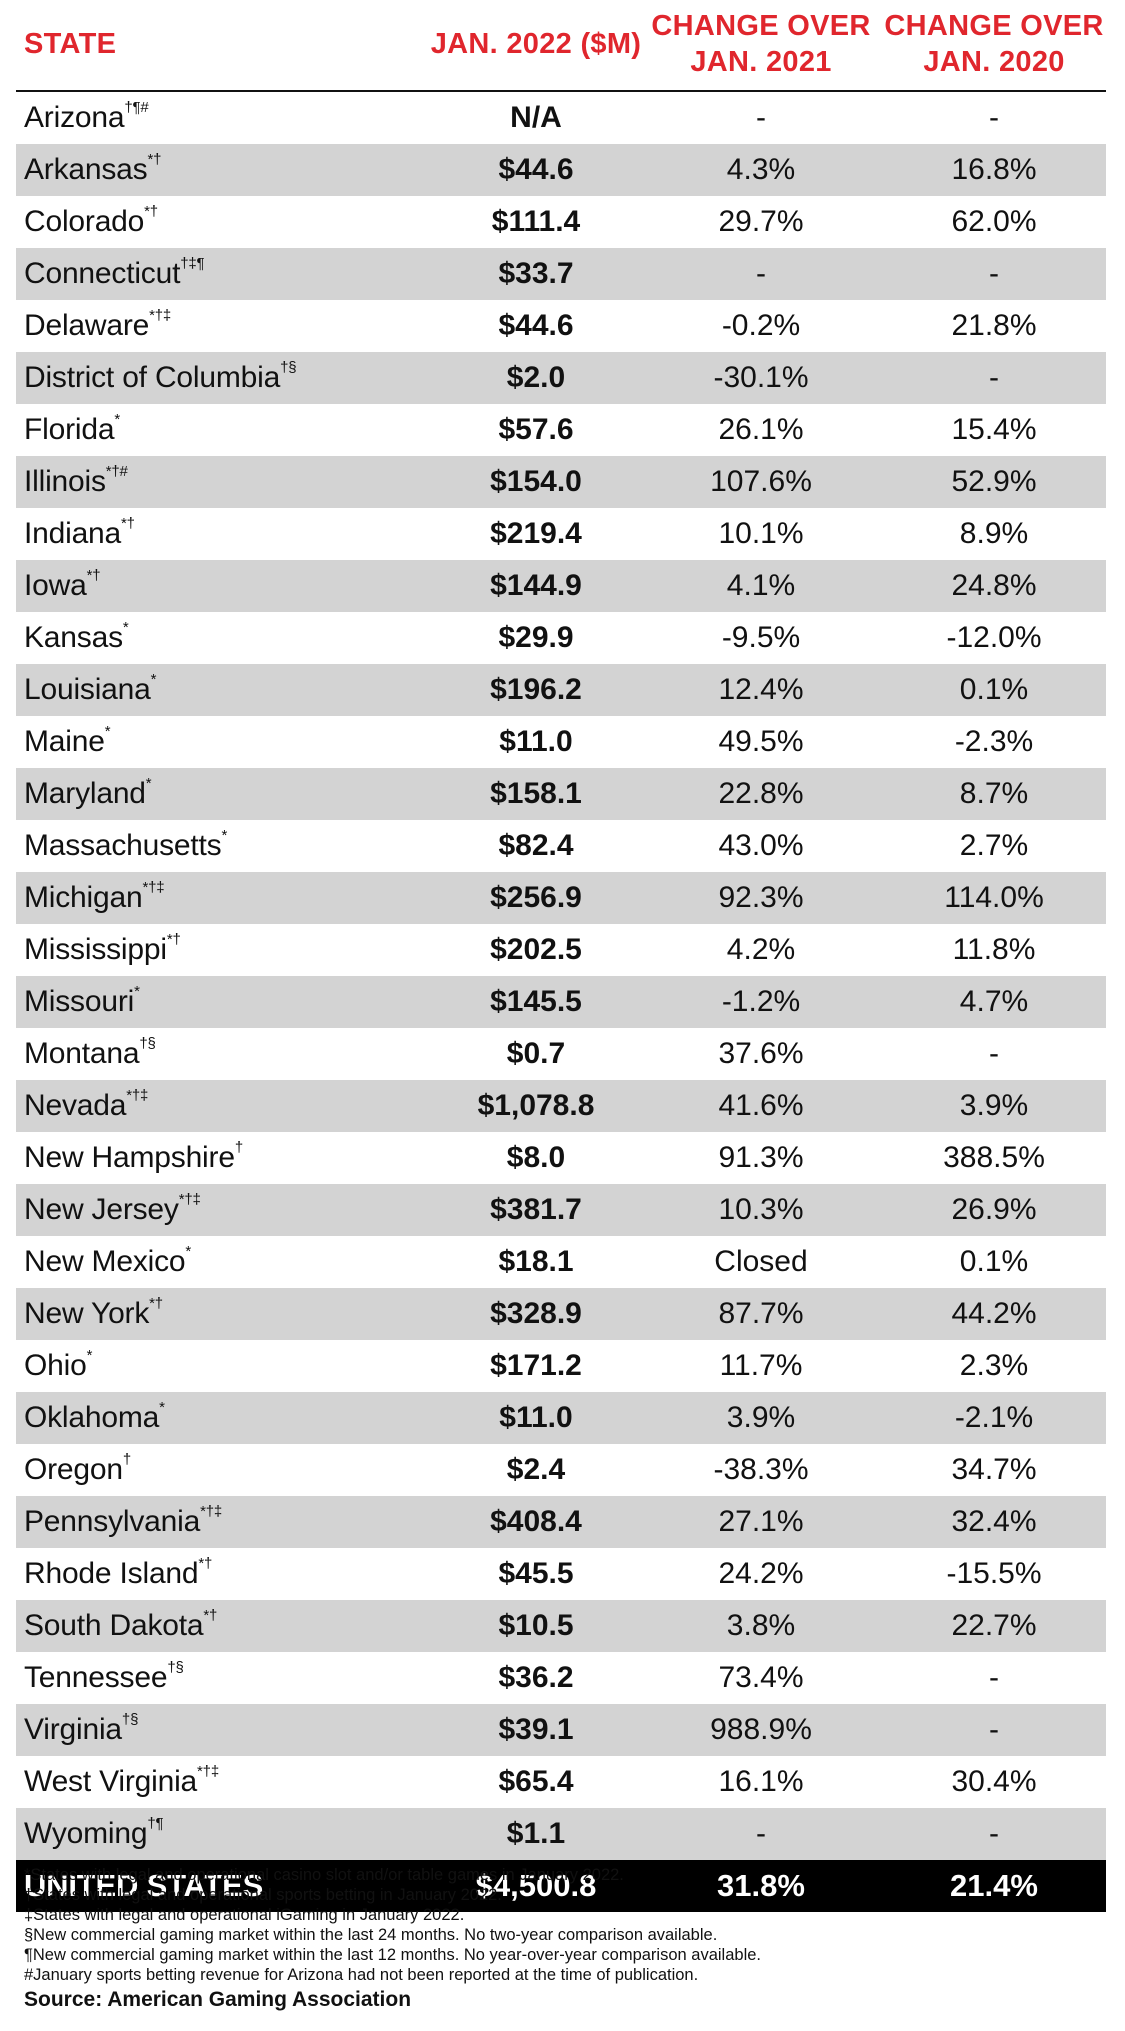  Describe the element at coordinates (536, 1573) in the screenshot. I see `revenue-value: $45.5` at that location.